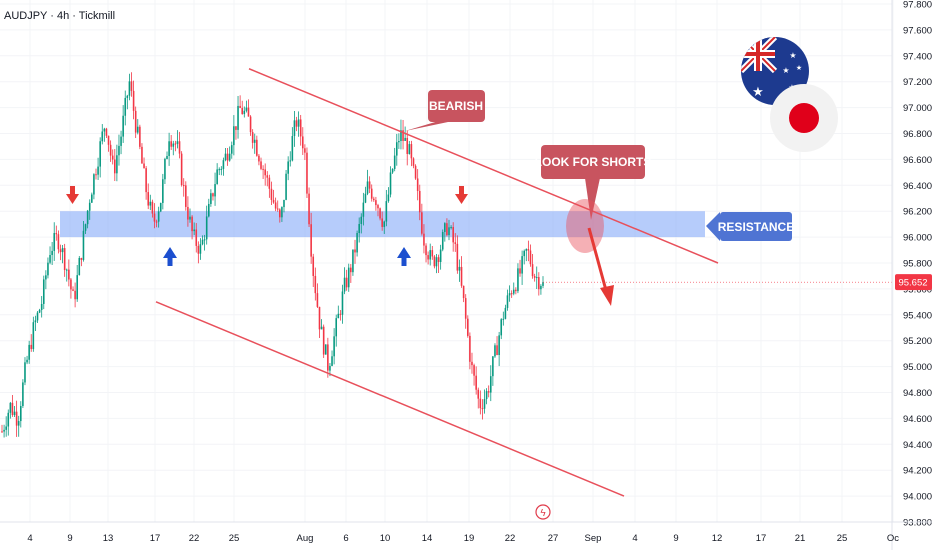  Describe the element at coordinates (917, 56) in the screenshot. I see `price-tick-label: 97.400` at that location.